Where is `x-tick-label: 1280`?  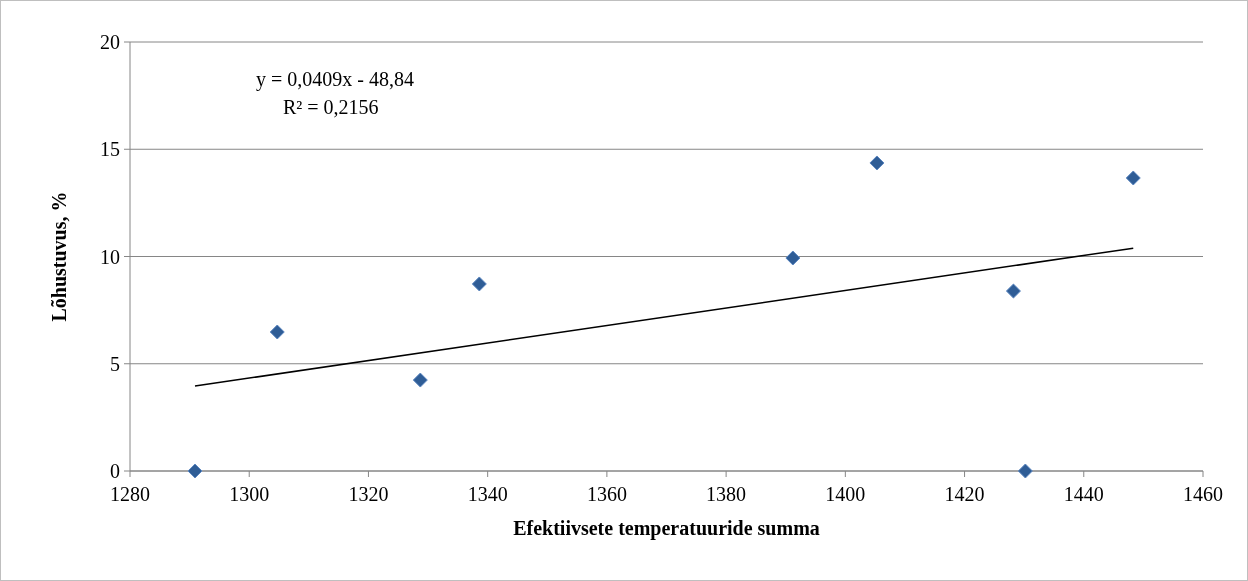 x-tick-label: 1280 is located at coordinates (130, 494).